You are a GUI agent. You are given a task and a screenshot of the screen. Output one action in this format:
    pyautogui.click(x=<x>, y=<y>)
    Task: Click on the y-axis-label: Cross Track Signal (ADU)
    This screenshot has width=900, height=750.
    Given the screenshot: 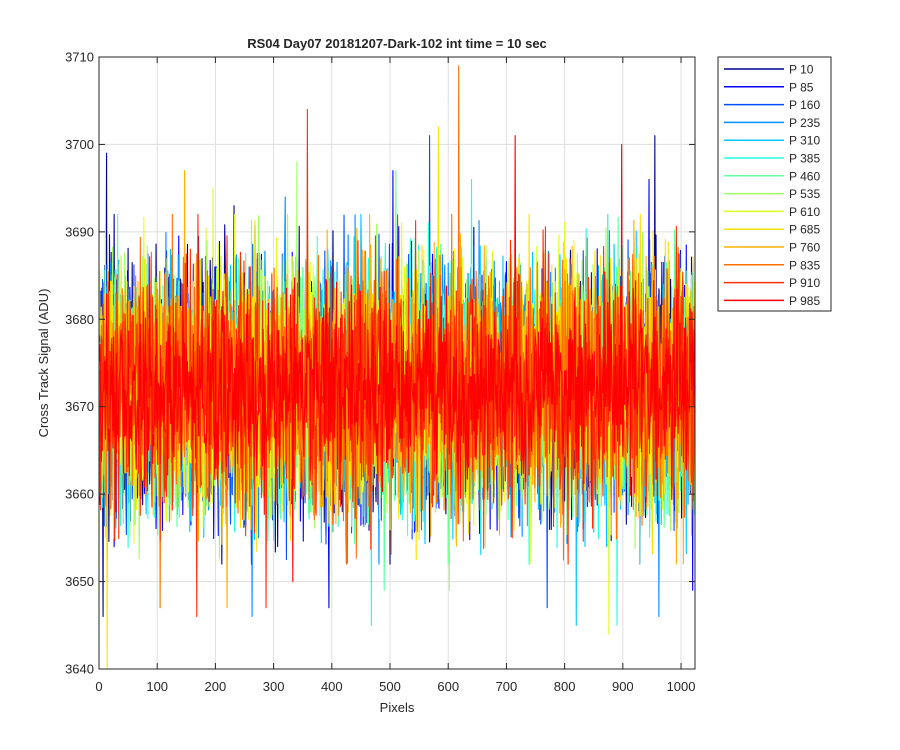 What is the action you would take?
    pyautogui.click(x=43, y=363)
    